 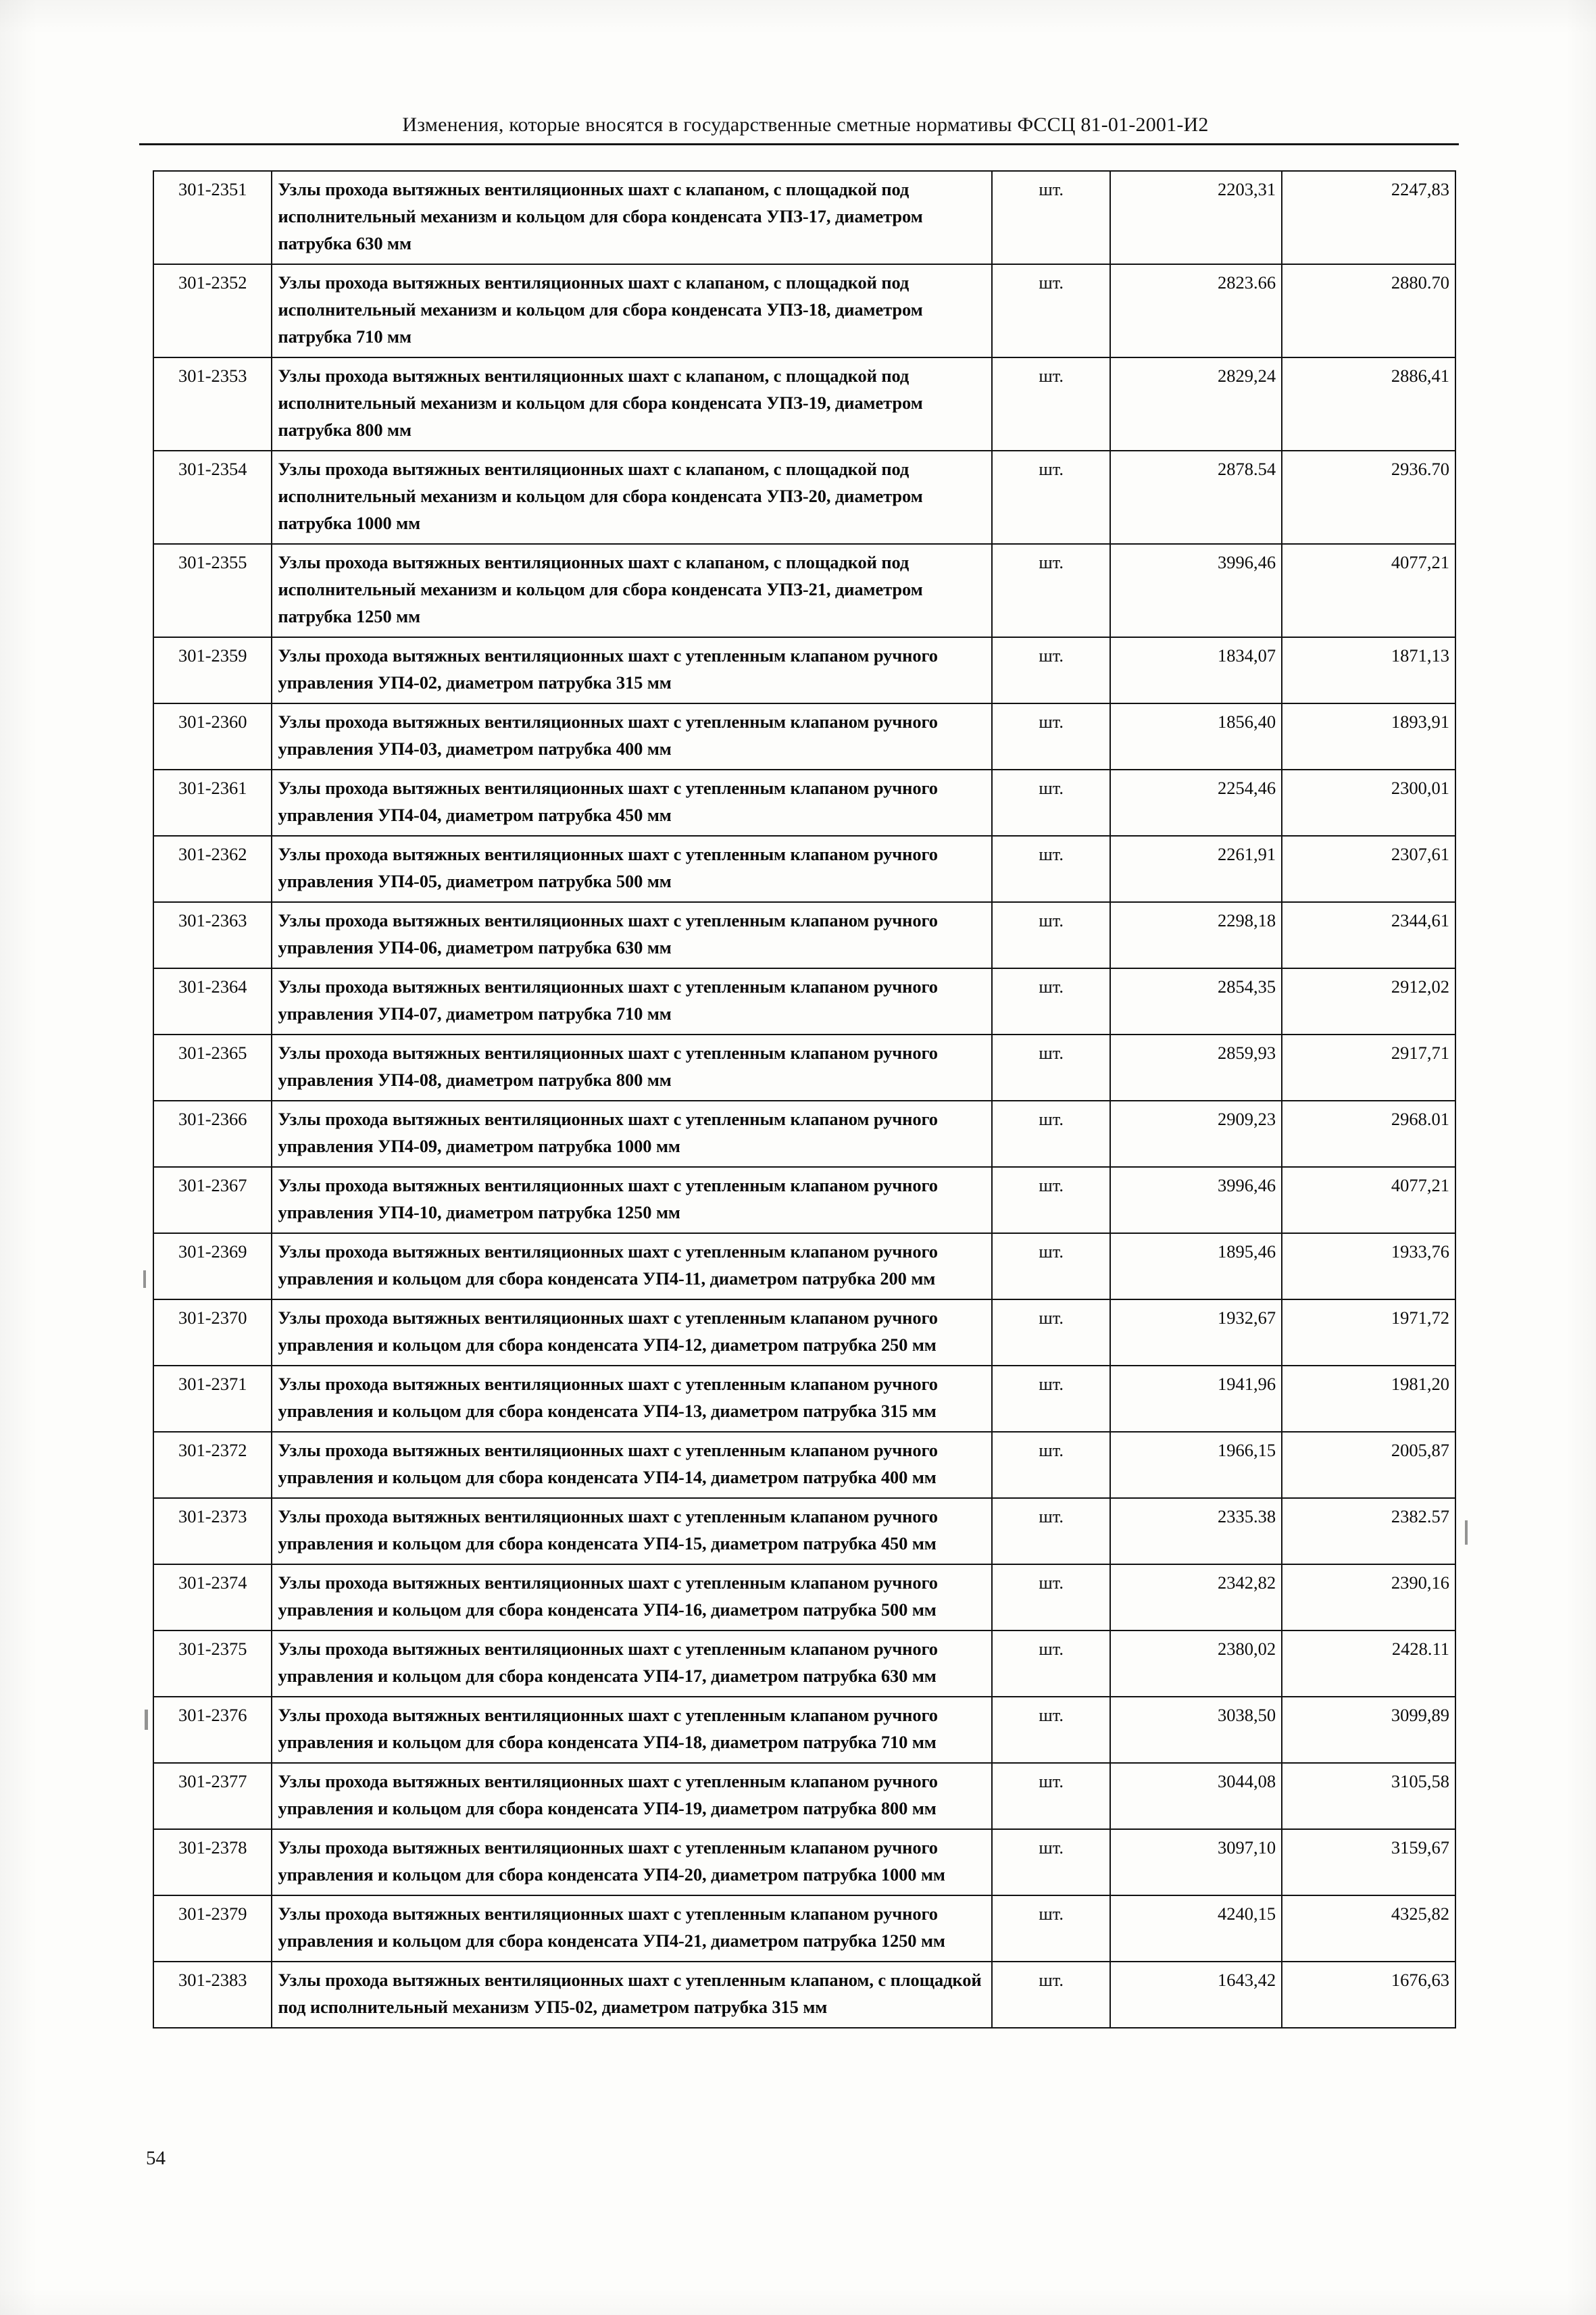 I want to click on scan-artifact-speck, so click(x=1466, y=1533).